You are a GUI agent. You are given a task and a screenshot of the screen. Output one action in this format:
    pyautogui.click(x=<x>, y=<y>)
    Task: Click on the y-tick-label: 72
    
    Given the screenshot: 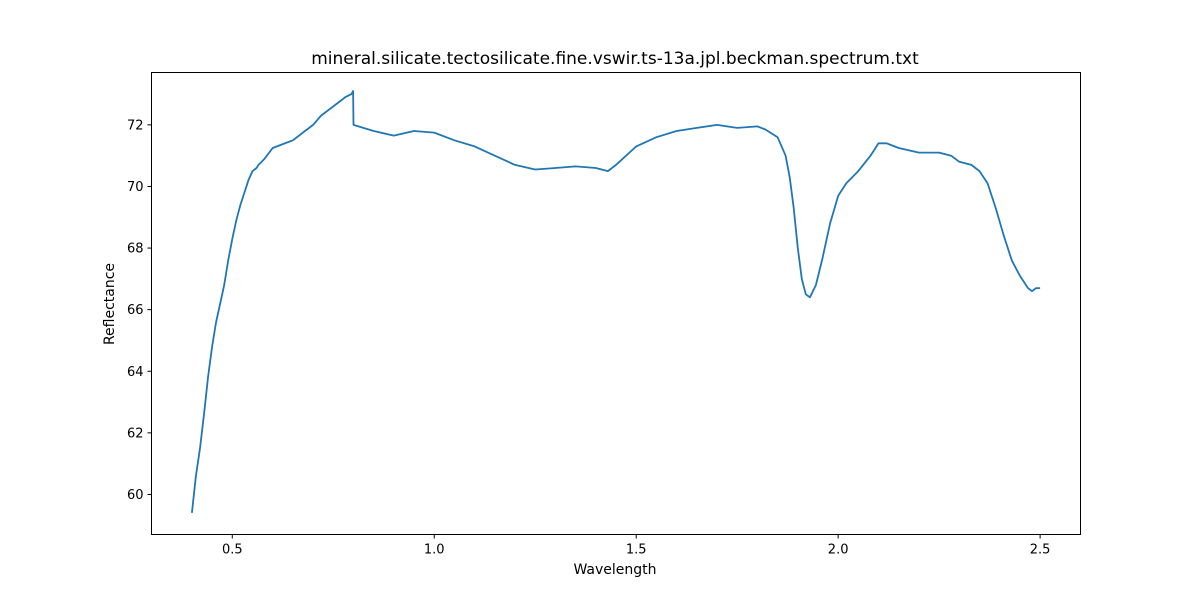 What is the action you would take?
    pyautogui.click(x=135, y=125)
    